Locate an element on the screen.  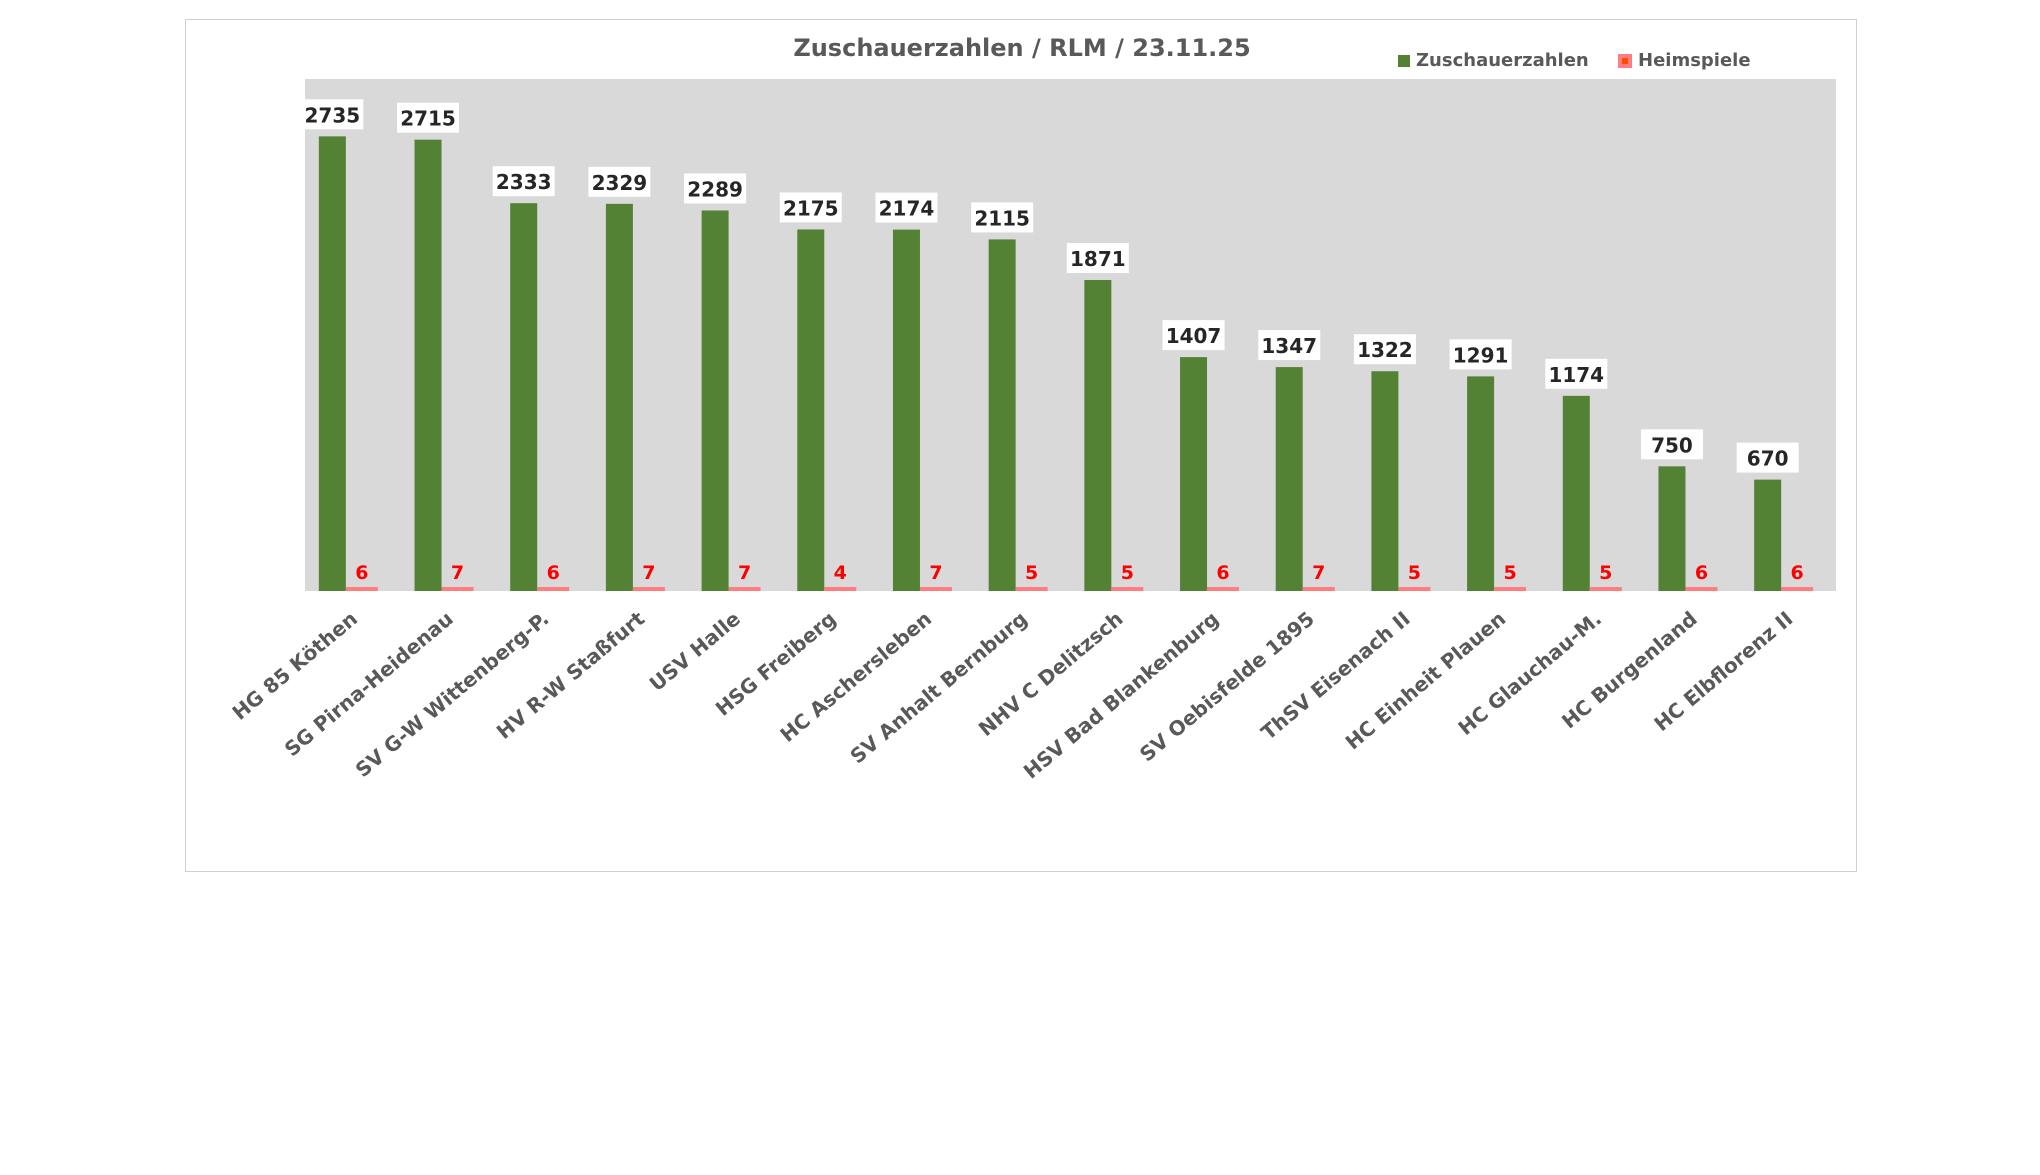
data-label-box-hc-burgenland is located at coordinates (1671, 444).